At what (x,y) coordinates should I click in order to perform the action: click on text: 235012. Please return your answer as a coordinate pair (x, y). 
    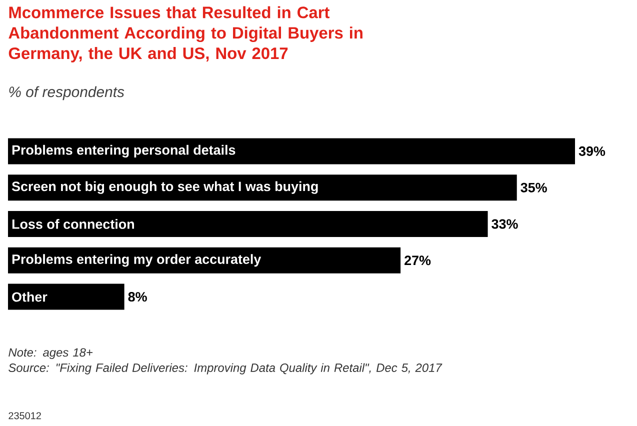
    Looking at the image, I should click on (24, 416).